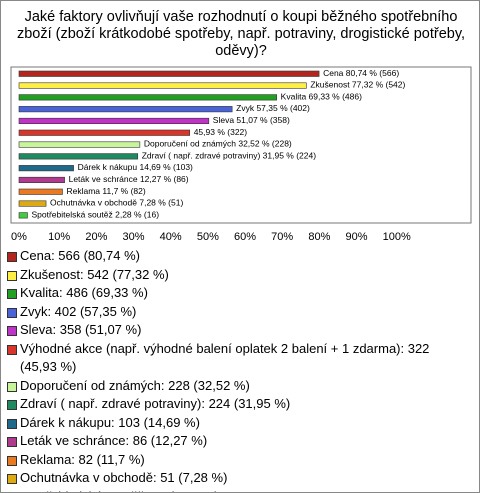 This screenshot has height=493, width=480. What do you see at coordinates (95, 214) in the screenshot?
I see `data-label: Spotřebitelská soutěž 2,28 % (16)` at bounding box center [95, 214].